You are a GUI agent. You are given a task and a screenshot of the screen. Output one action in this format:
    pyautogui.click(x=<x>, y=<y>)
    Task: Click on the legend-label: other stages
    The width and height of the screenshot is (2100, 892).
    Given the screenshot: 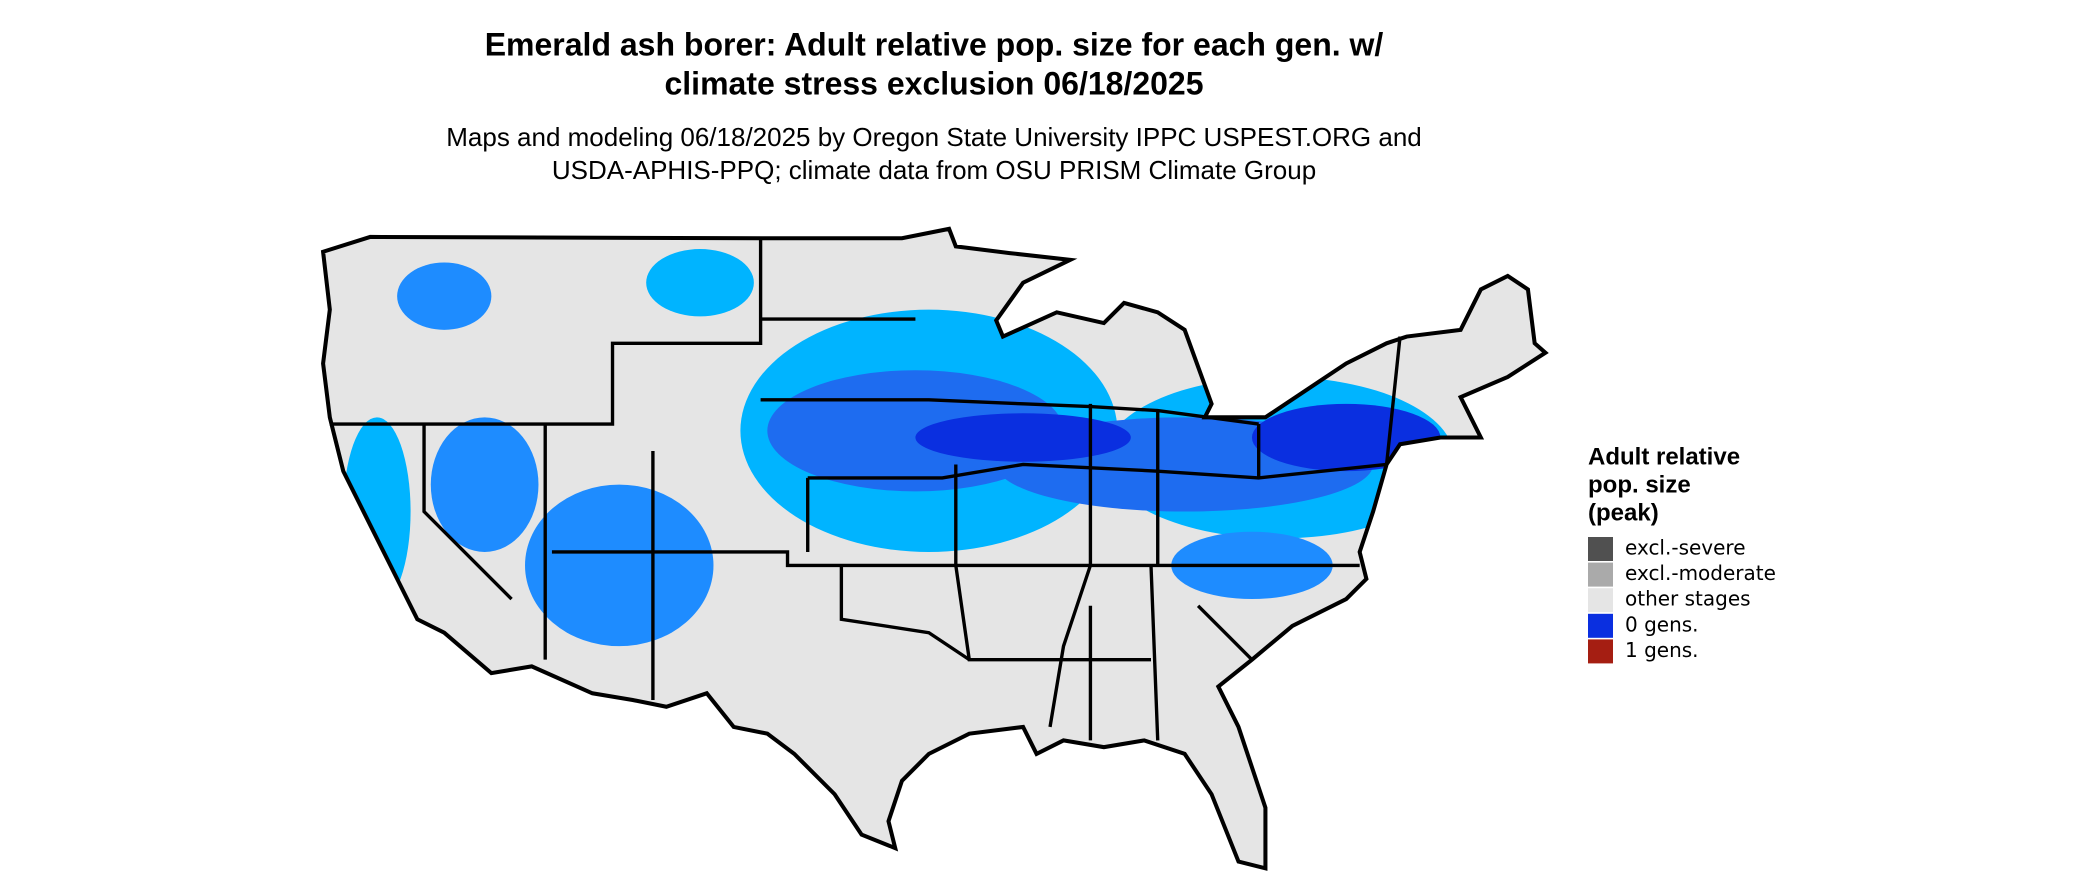 What is the action you would take?
    pyautogui.click(x=1688, y=599)
    